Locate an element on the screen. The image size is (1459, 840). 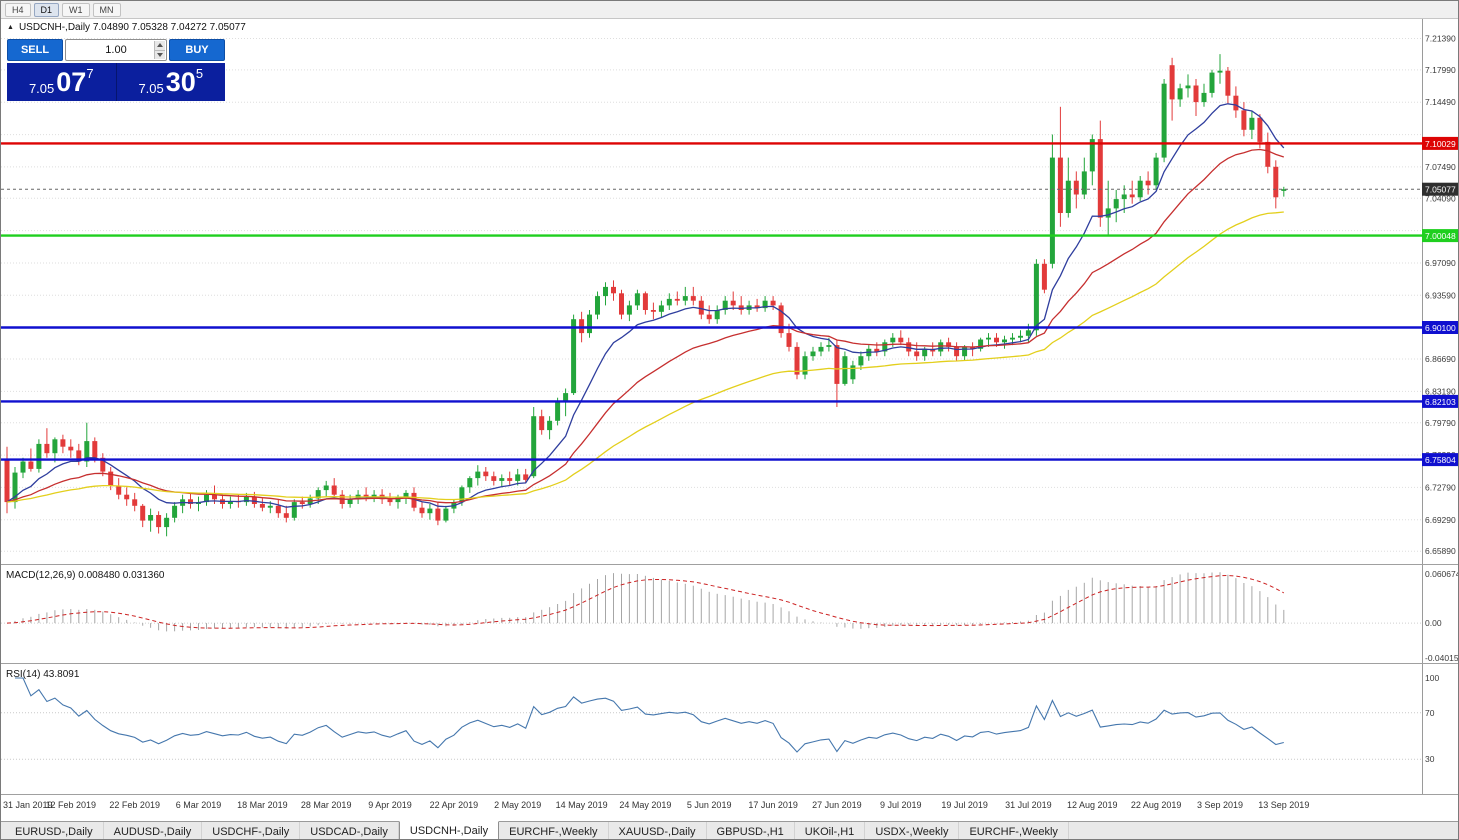
tab-ukoil-h1: UKOil-,H1 is located at coordinates (830, 830).